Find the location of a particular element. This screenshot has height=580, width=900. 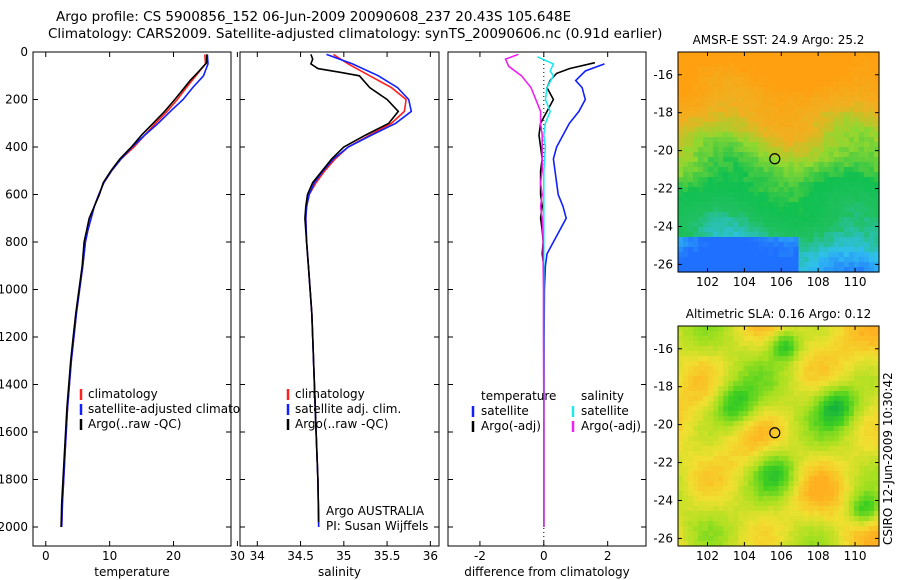

y-tick-label: 1800 is located at coordinates (14, 480).